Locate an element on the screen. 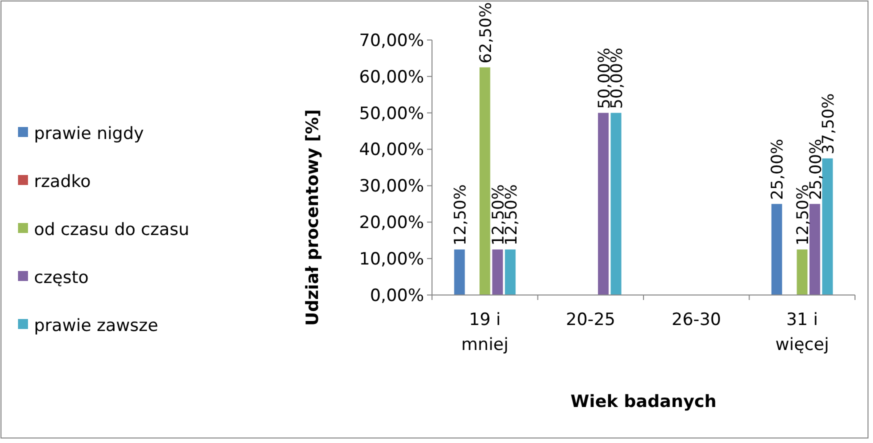 The width and height of the screenshot is (873, 443). y-tick-label: 30,00% is located at coordinates (391, 186).